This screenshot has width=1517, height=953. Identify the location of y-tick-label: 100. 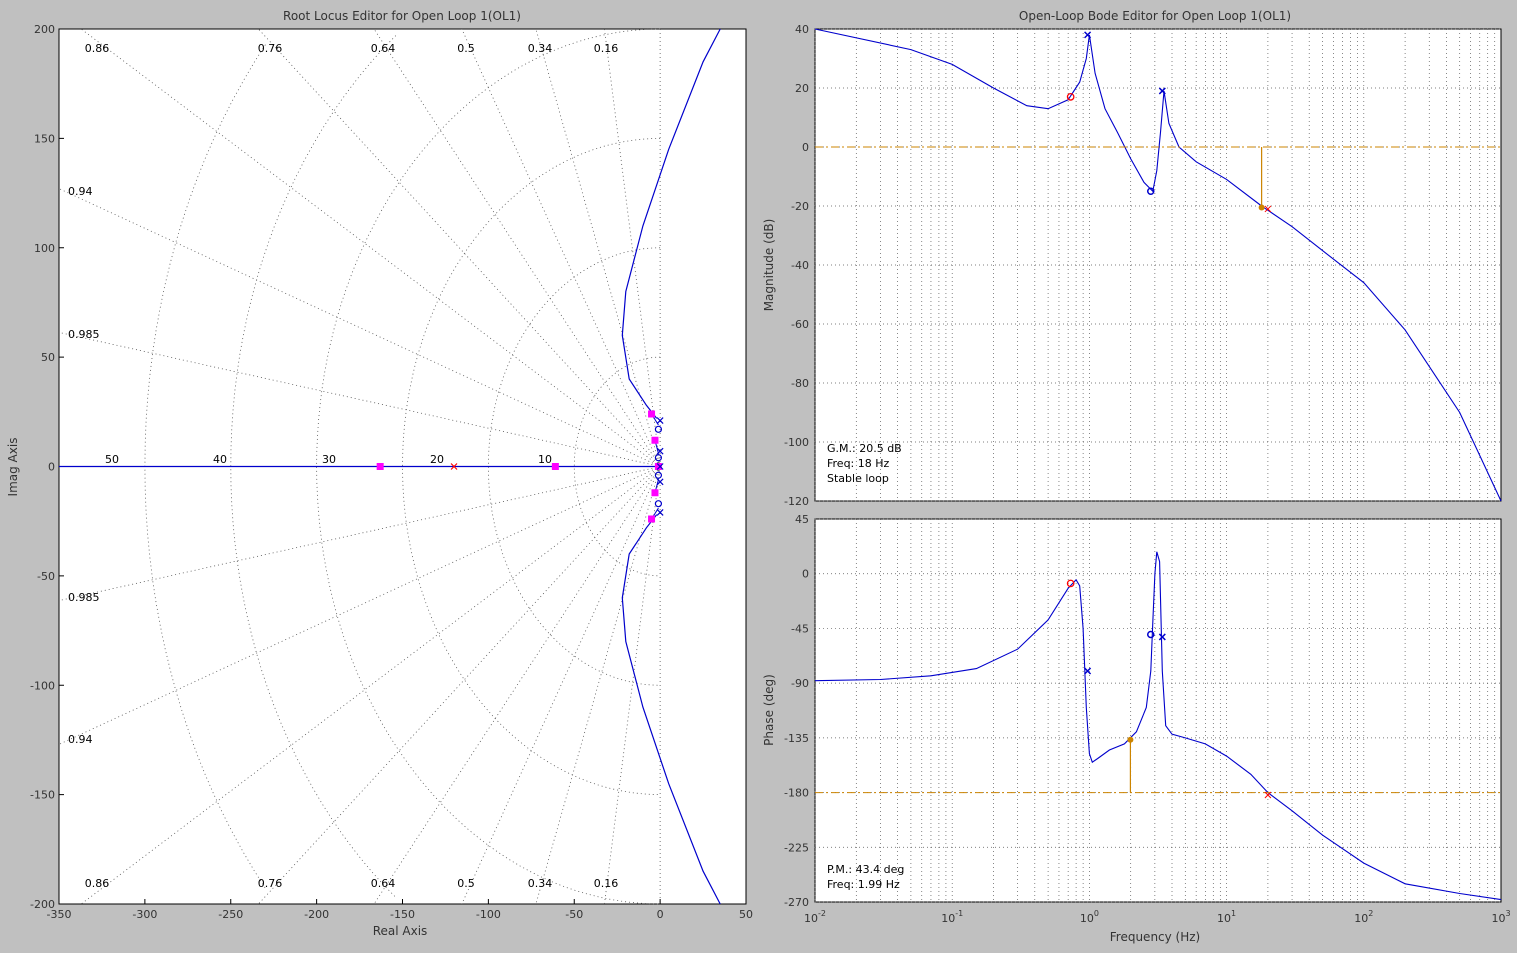
(44, 248).